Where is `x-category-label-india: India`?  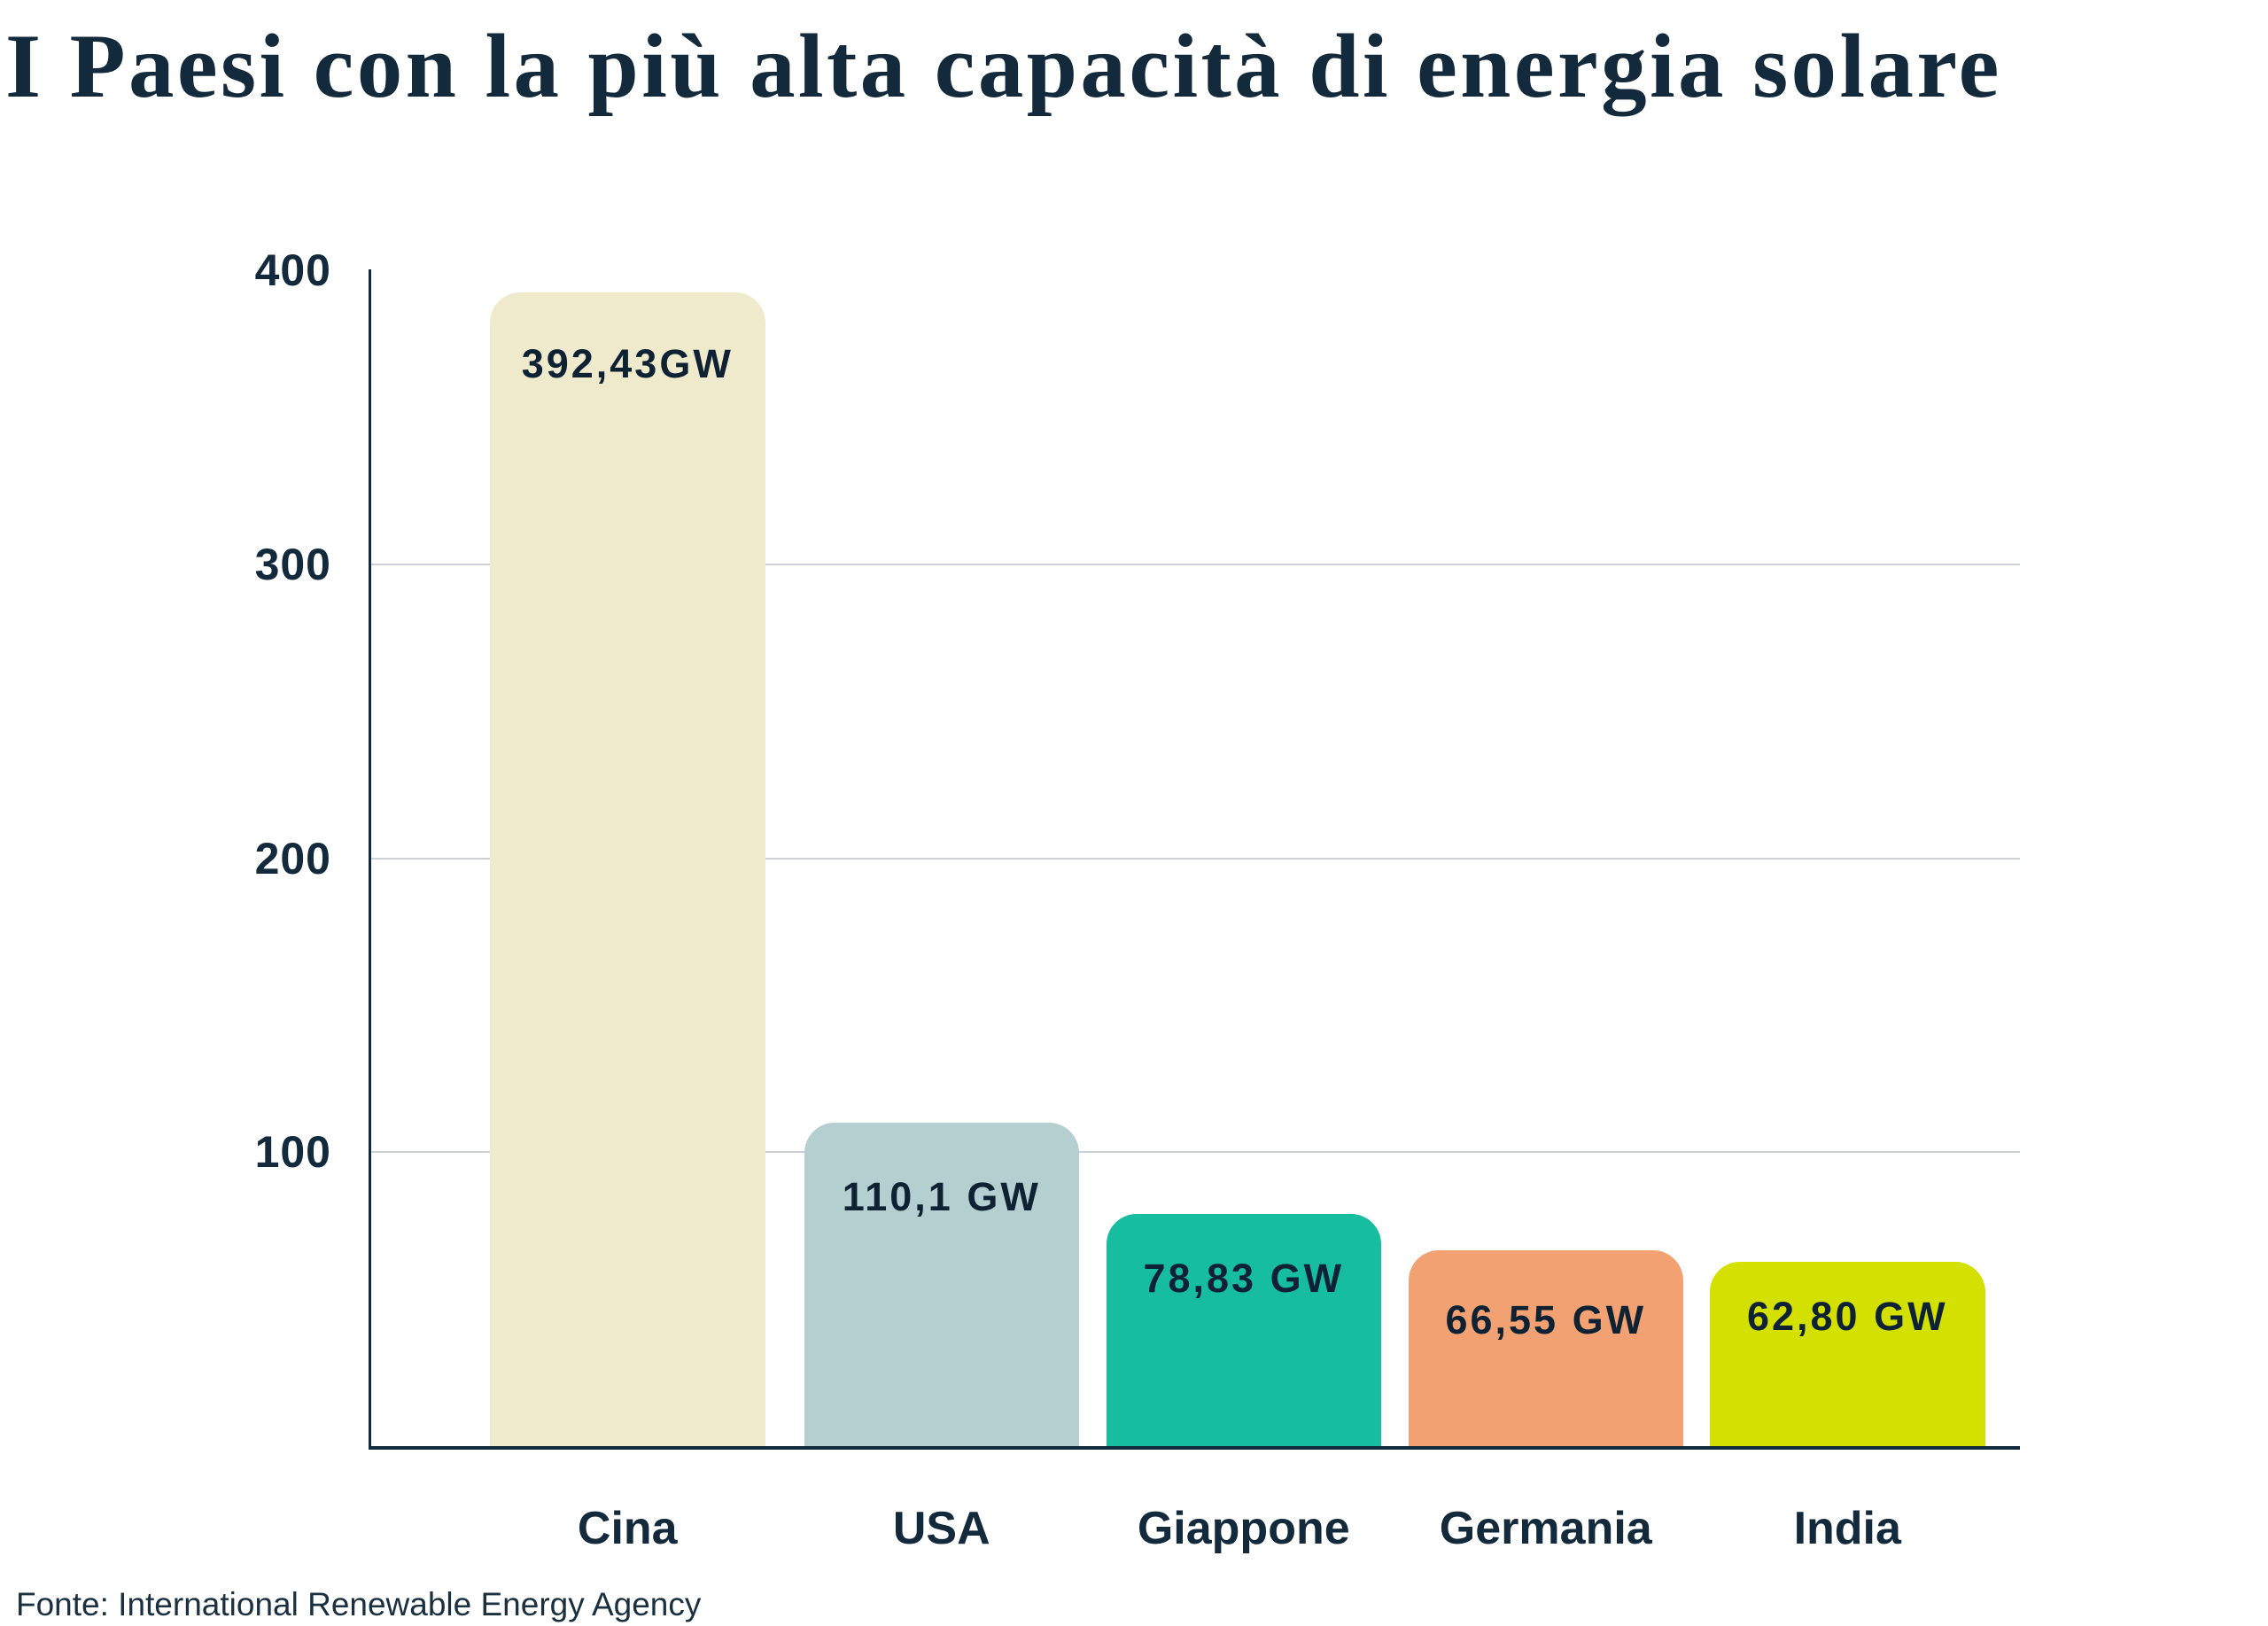
x-category-label-india: India is located at coordinates (1847, 1528).